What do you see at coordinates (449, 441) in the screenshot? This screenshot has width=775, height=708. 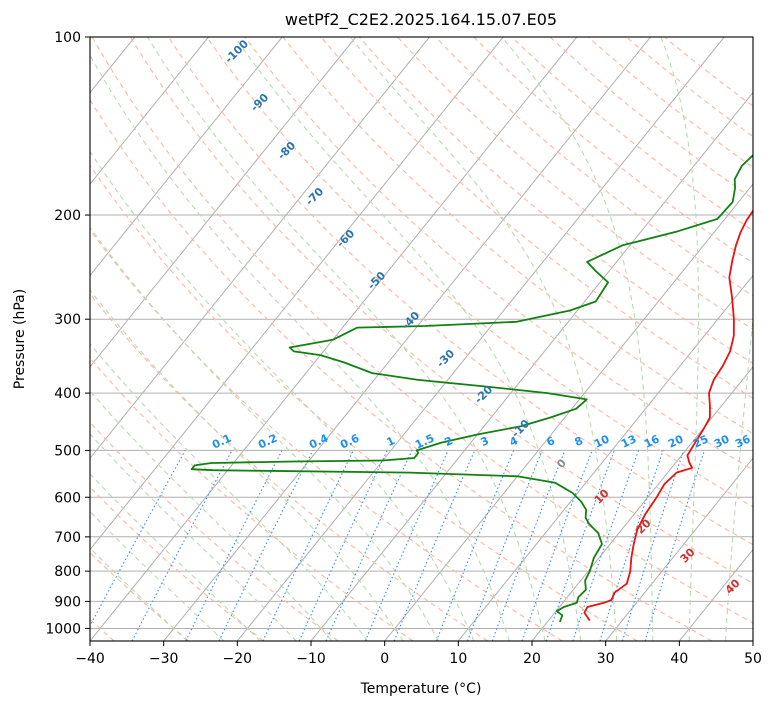 I see `mixing-ratio-label: 2` at bounding box center [449, 441].